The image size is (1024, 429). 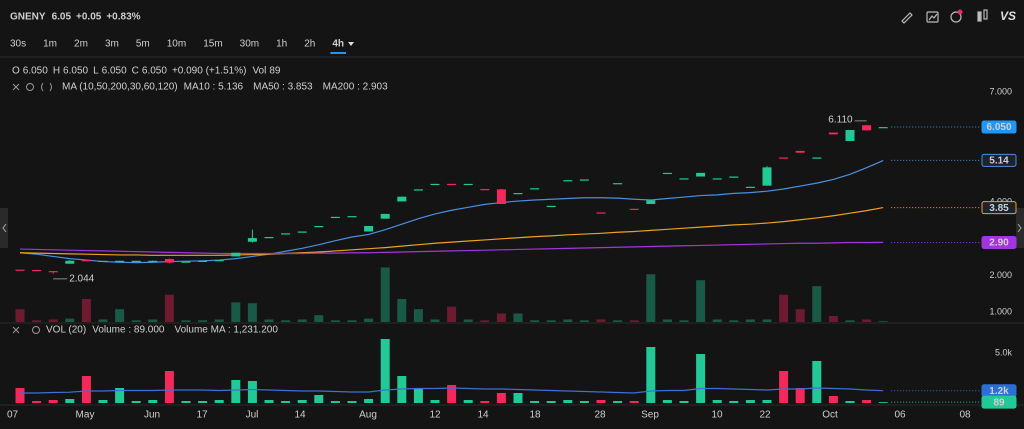 What do you see at coordinates (435, 415) in the screenshot?
I see `x-tick-label: 12` at bounding box center [435, 415].